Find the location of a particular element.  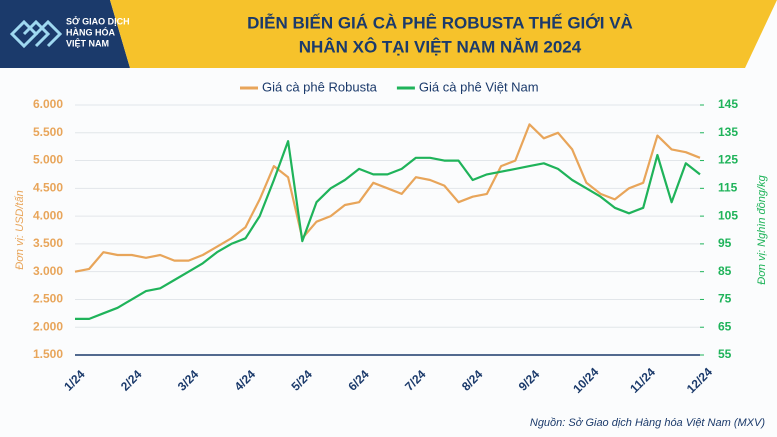

y2-tick-label: 95 is located at coordinates (725, 243).